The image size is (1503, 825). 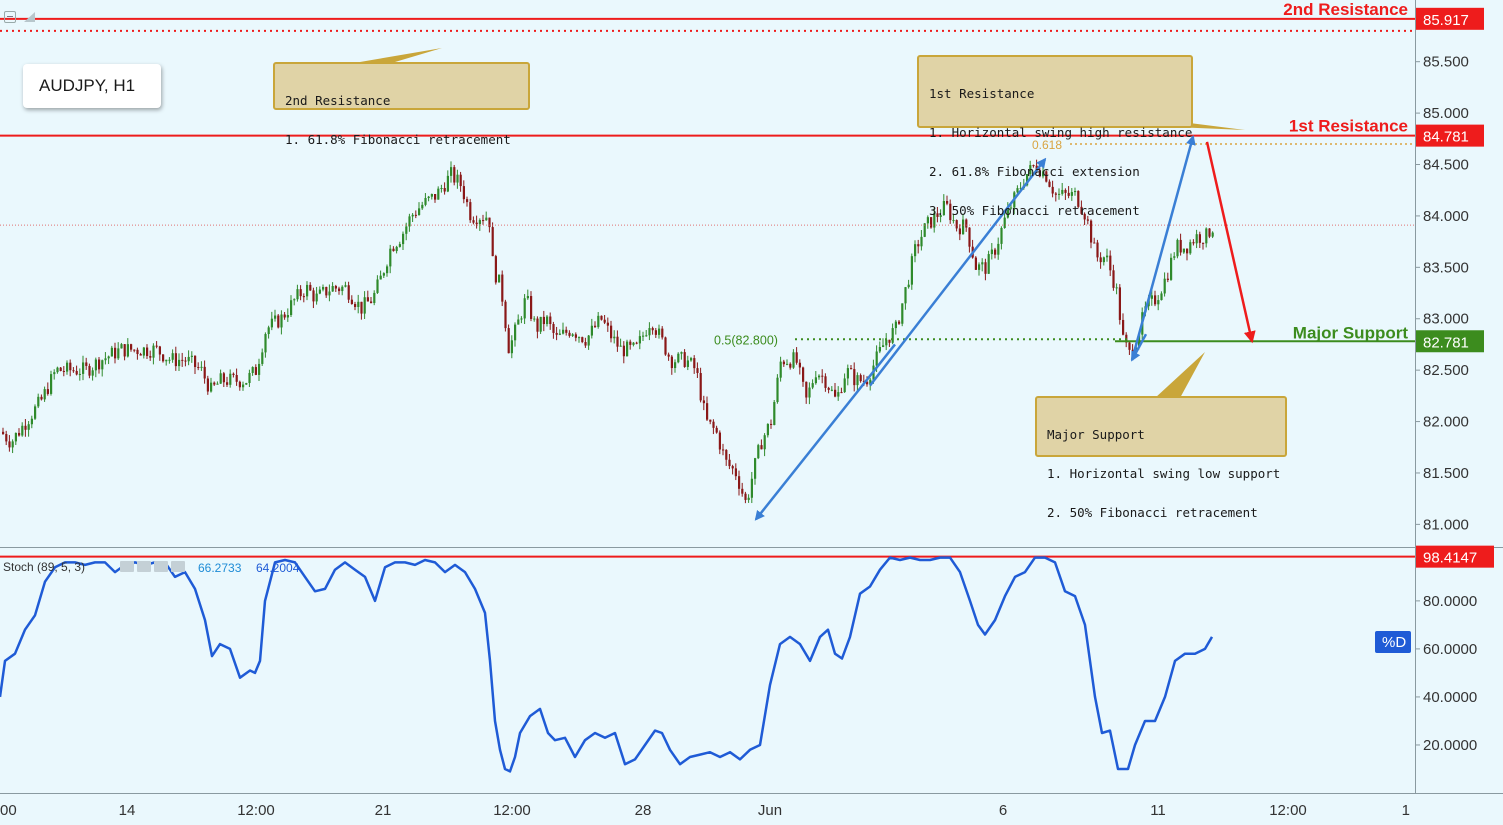 What do you see at coordinates (10, 17) in the screenshot?
I see `collapse-pane-icon` at bounding box center [10, 17].